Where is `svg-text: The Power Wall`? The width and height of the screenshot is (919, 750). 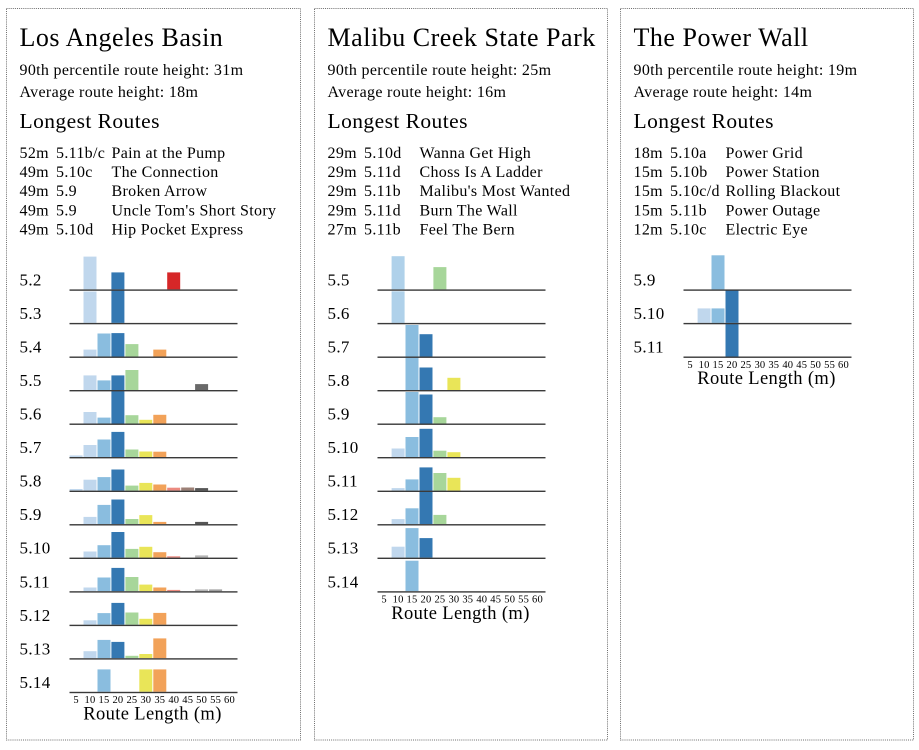
svg-text: The Power Wall is located at coordinates (721, 37).